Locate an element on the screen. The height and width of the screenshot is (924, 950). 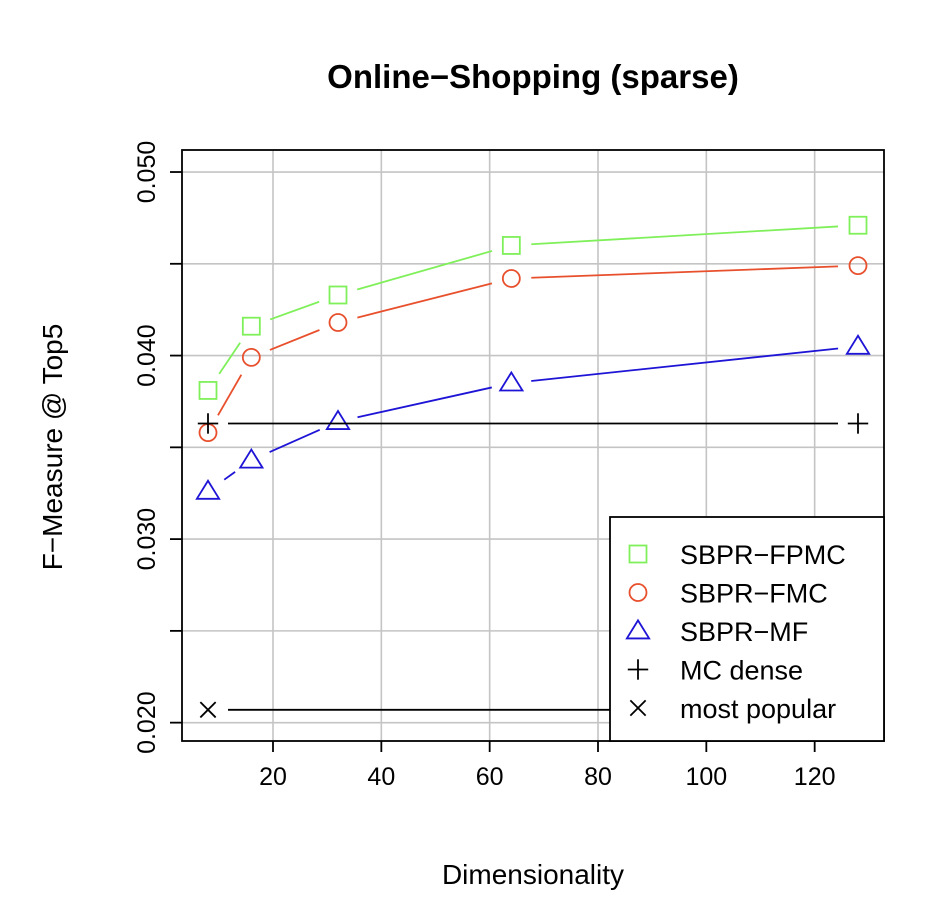
y-axis-label: F−Measure @ Top5 is located at coordinates (52, 447).